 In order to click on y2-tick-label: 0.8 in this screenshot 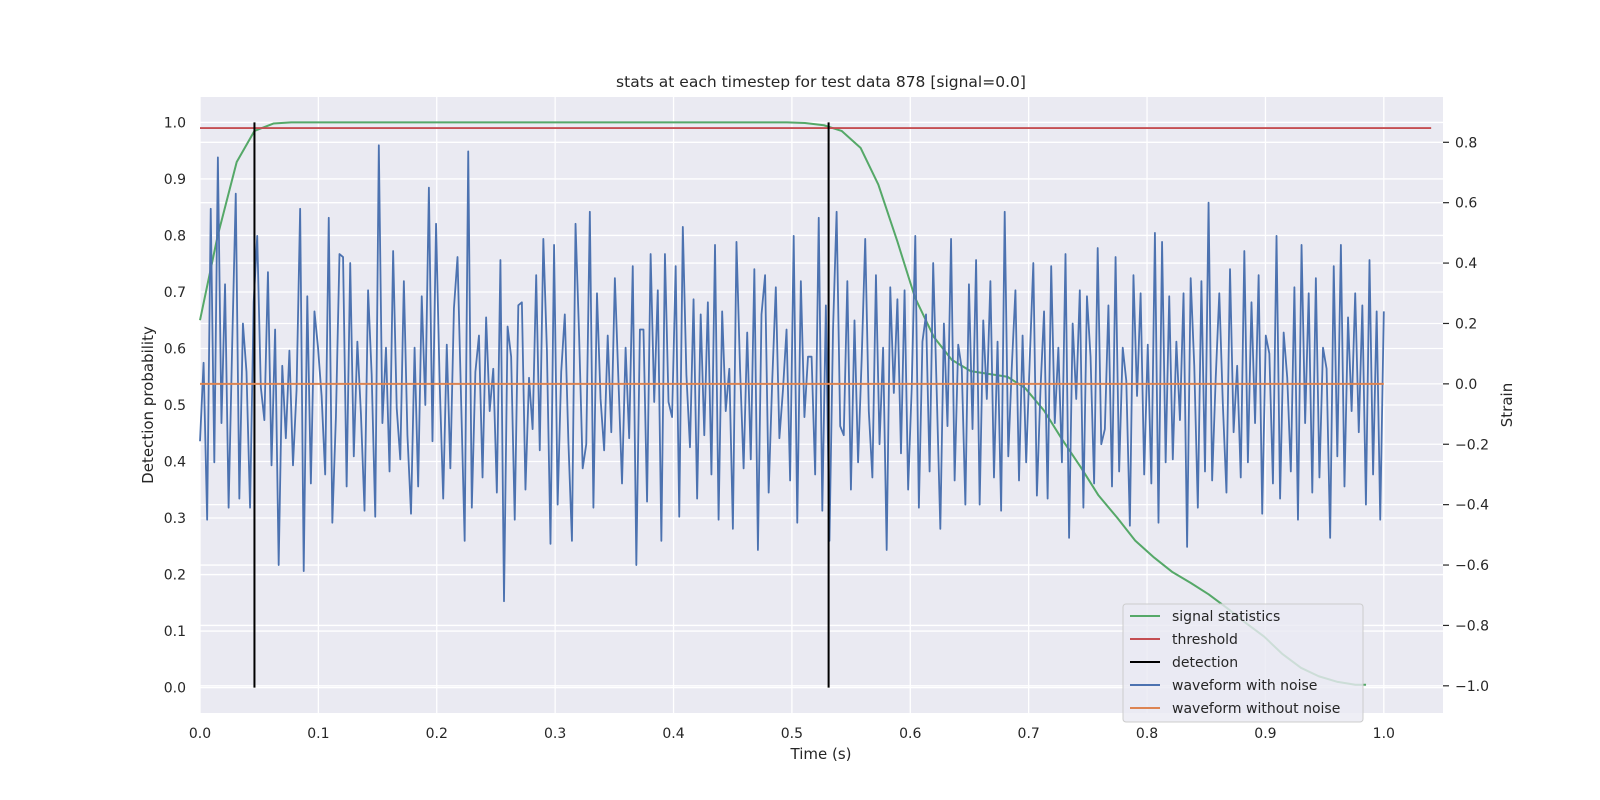, I will do `click(1466, 143)`.